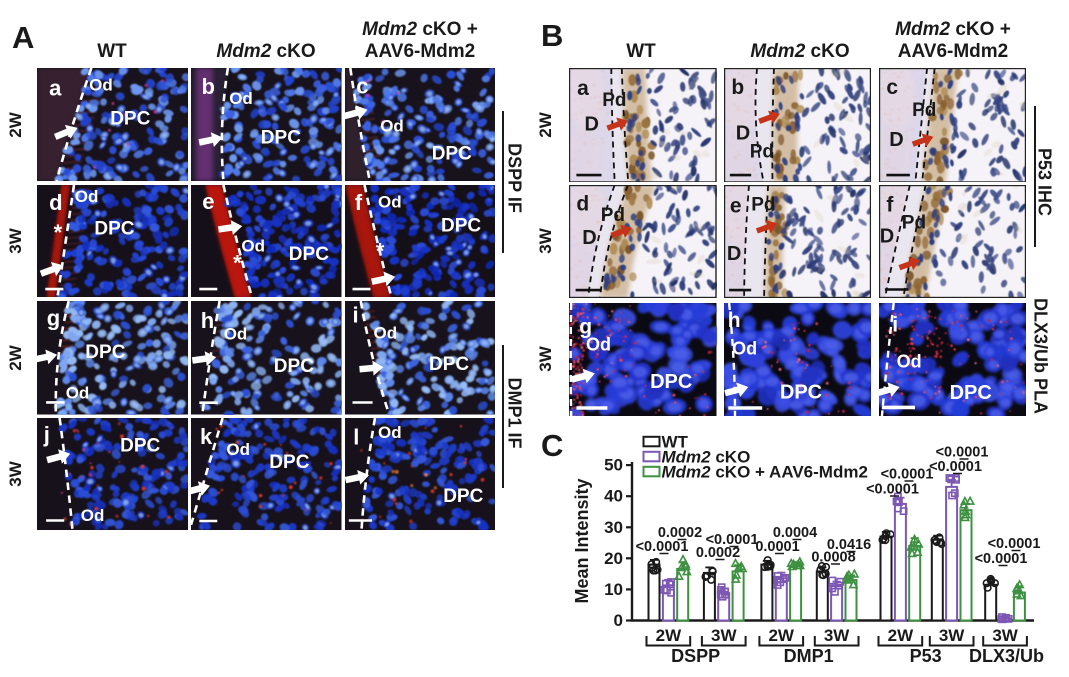 The image size is (1069, 677). What do you see at coordinates (613, 465) in the screenshot?
I see `svg-text: 50` at bounding box center [613, 465].